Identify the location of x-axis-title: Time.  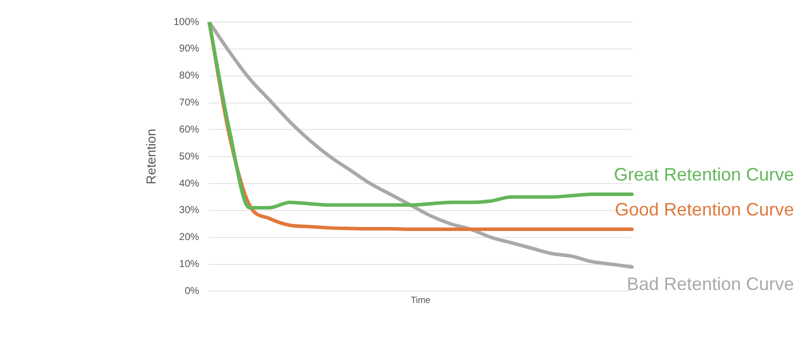
(420, 300).